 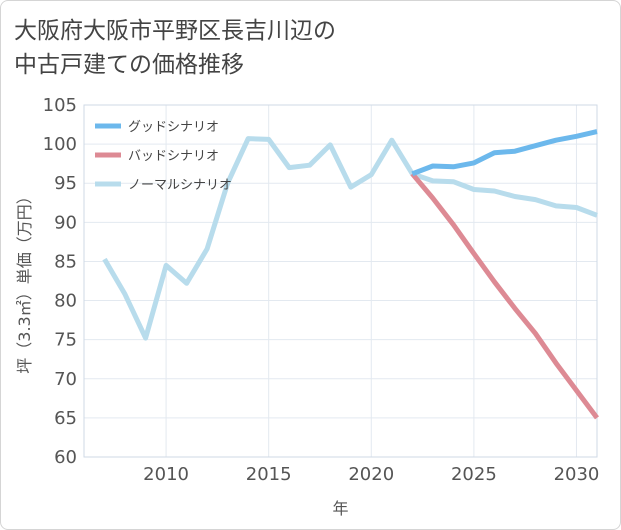 I want to click on y-tick-label: 90, so click(x=65, y=222).